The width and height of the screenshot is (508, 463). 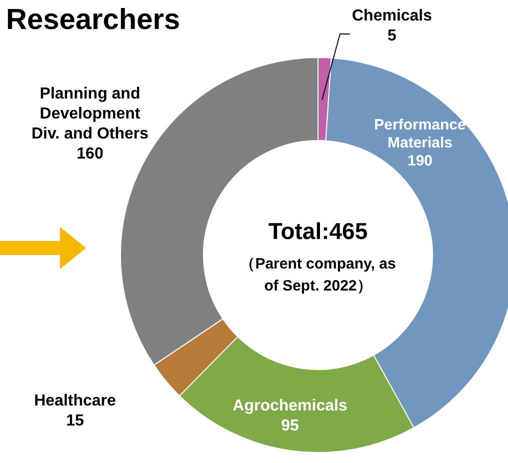 I want to click on data-label: 160, so click(x=90, y=153).